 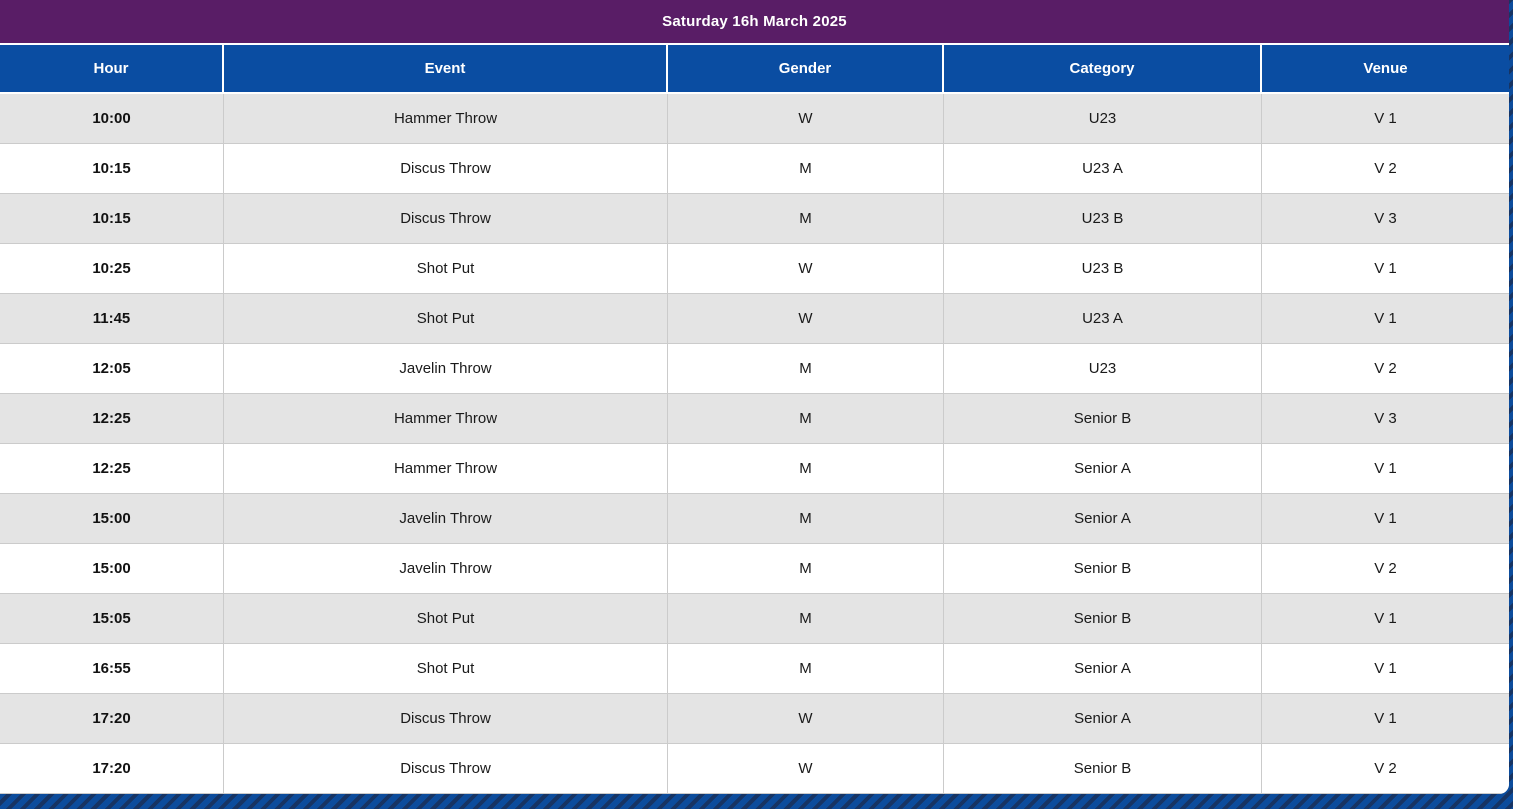 What do you see at coordinates (112, 119) in the screenshot?
I see `cell-hour: 10:00` at bounding box center [112, 119].